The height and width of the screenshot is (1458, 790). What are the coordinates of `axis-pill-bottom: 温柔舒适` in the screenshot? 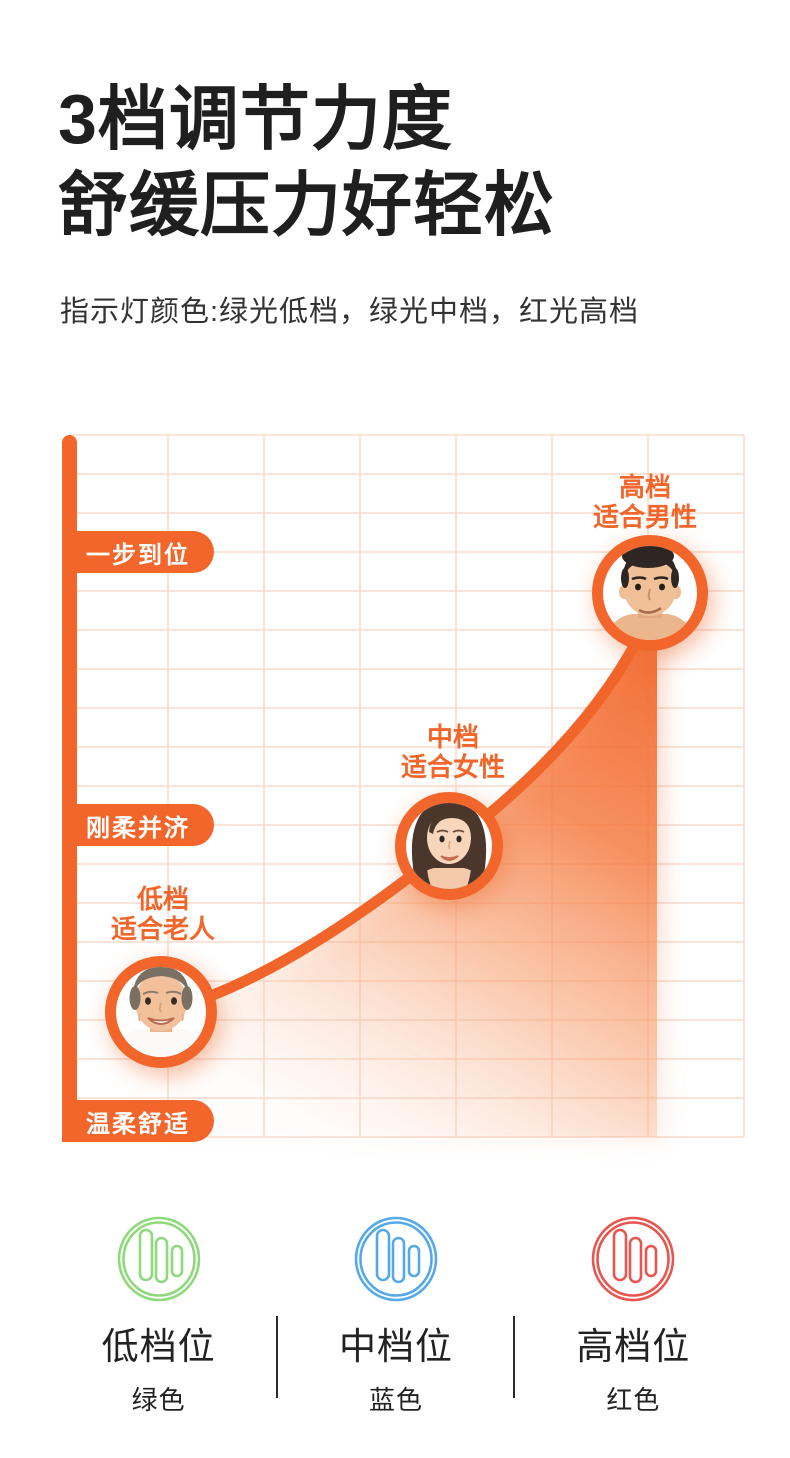 It's located at (138, 1121).